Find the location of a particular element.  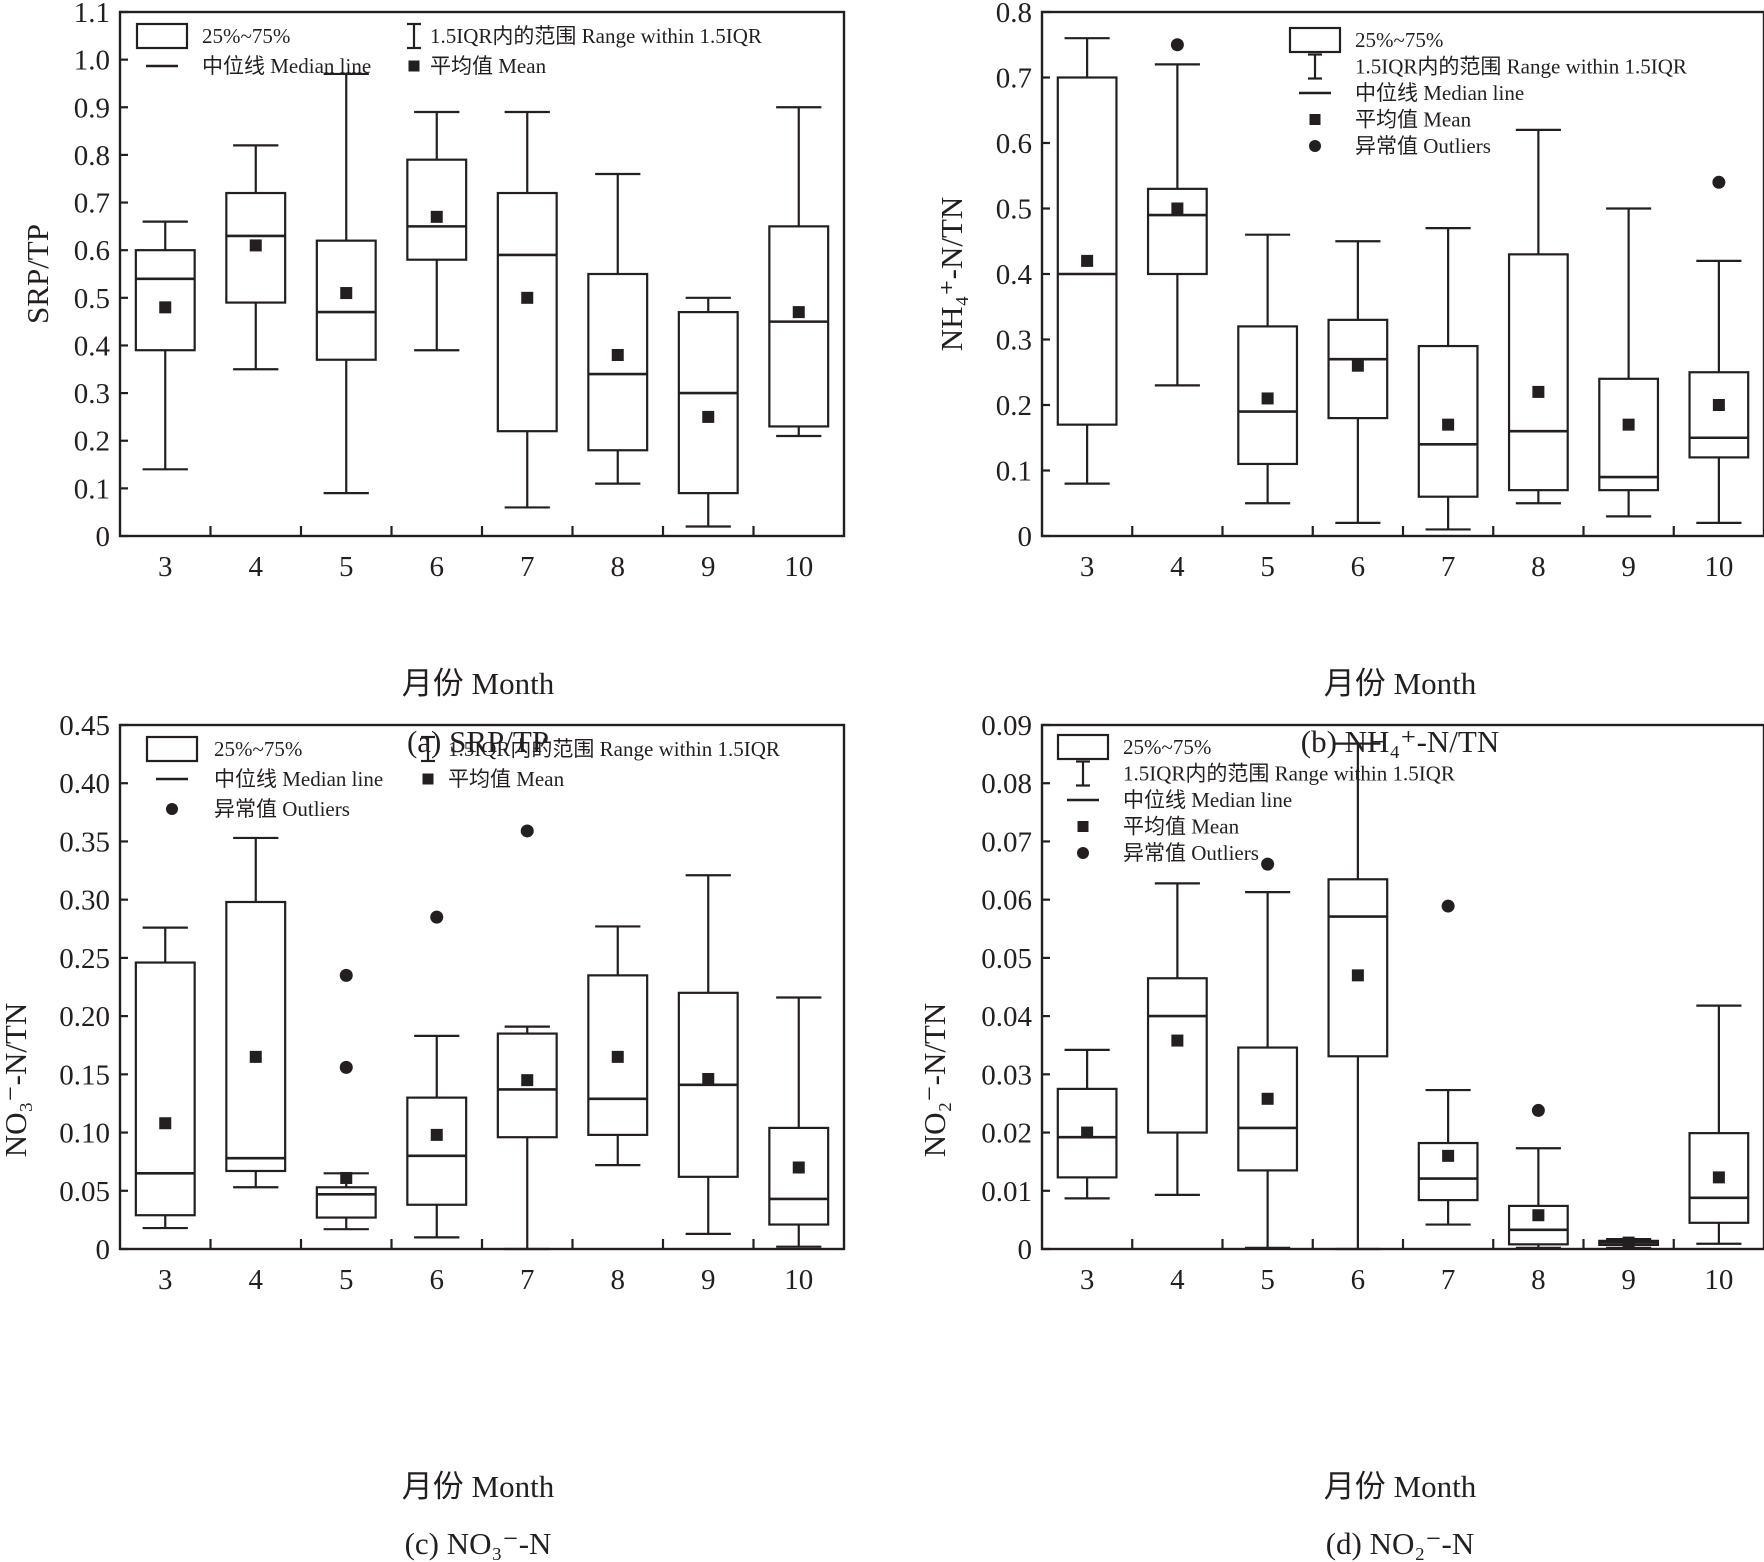

y-tick-label: 0.5 is located at coordinates (1014, 210).